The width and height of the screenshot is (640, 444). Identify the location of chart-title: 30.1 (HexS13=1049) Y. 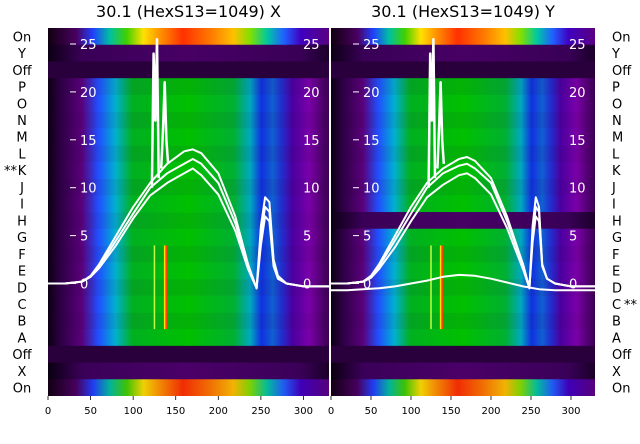
(463, 11).